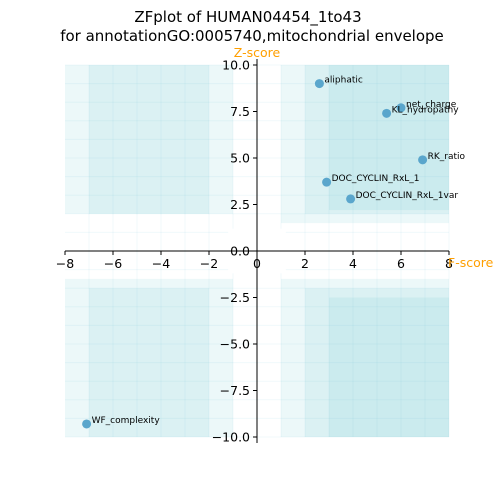 Image resolution: width=500 pixels, height=500 pixels. I want to click on point-label: net_charge, so click(431, 105).